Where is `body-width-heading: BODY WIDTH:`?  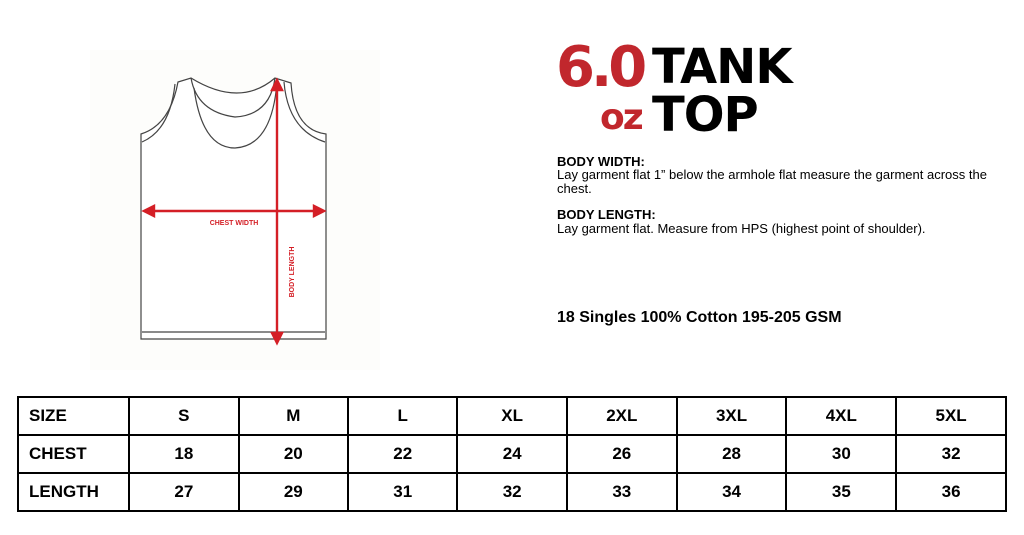
body-width-heading: BODY WIDTH: is located at coordinates (601, 161).